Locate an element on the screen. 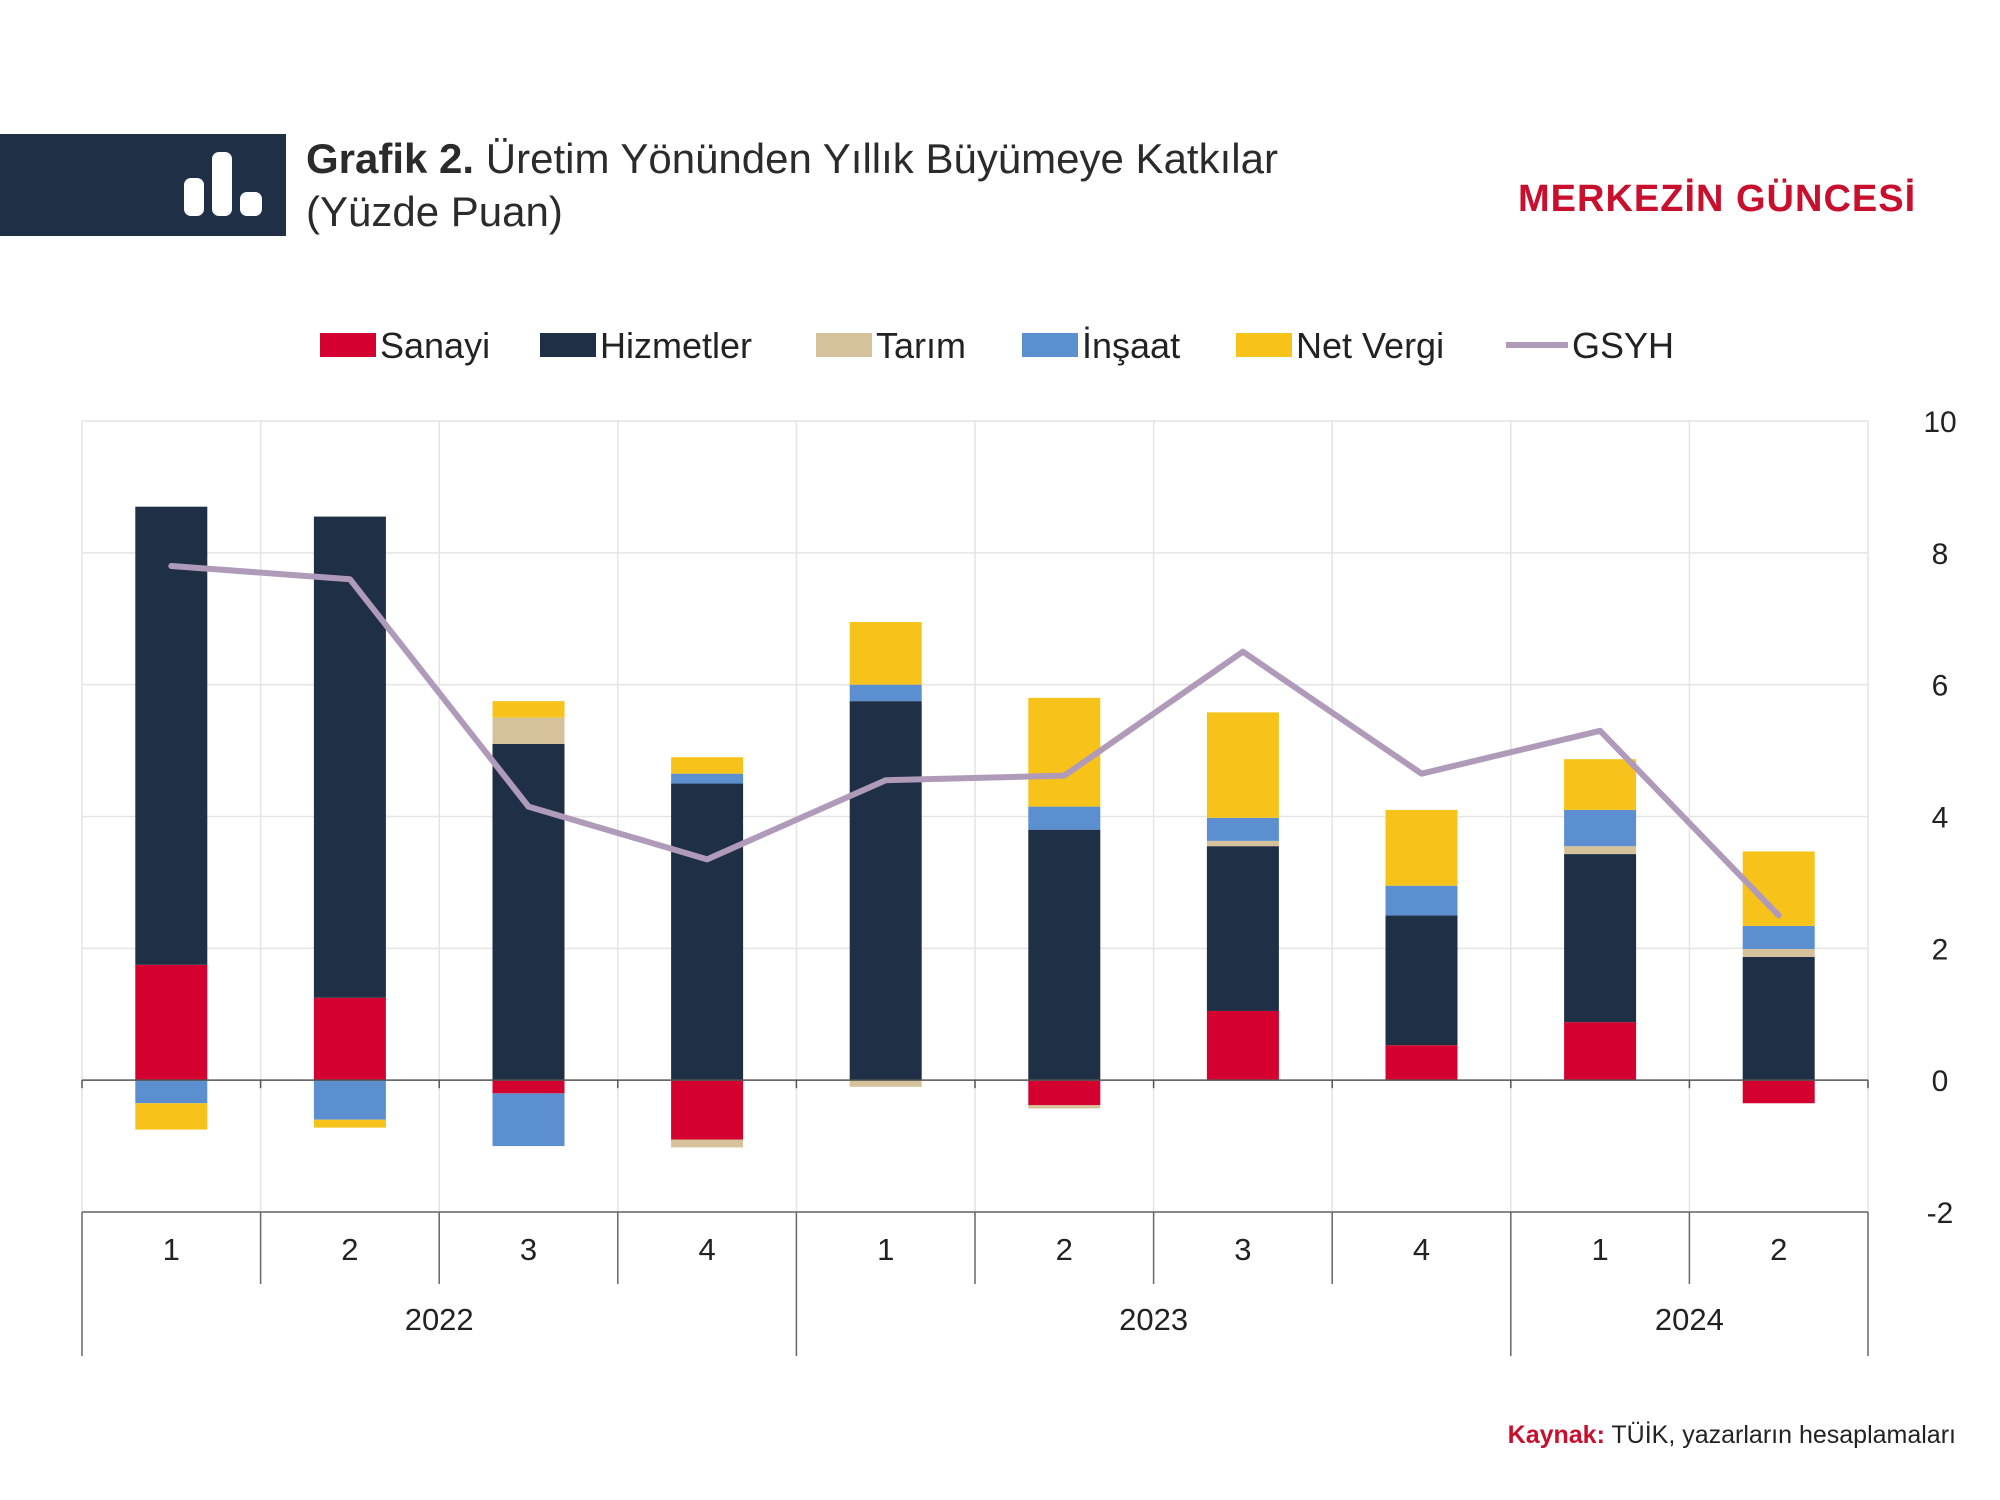 This screenshot has width=2000, height=1500. y-tick-label: 8 is located at coordinates (1940, 554).